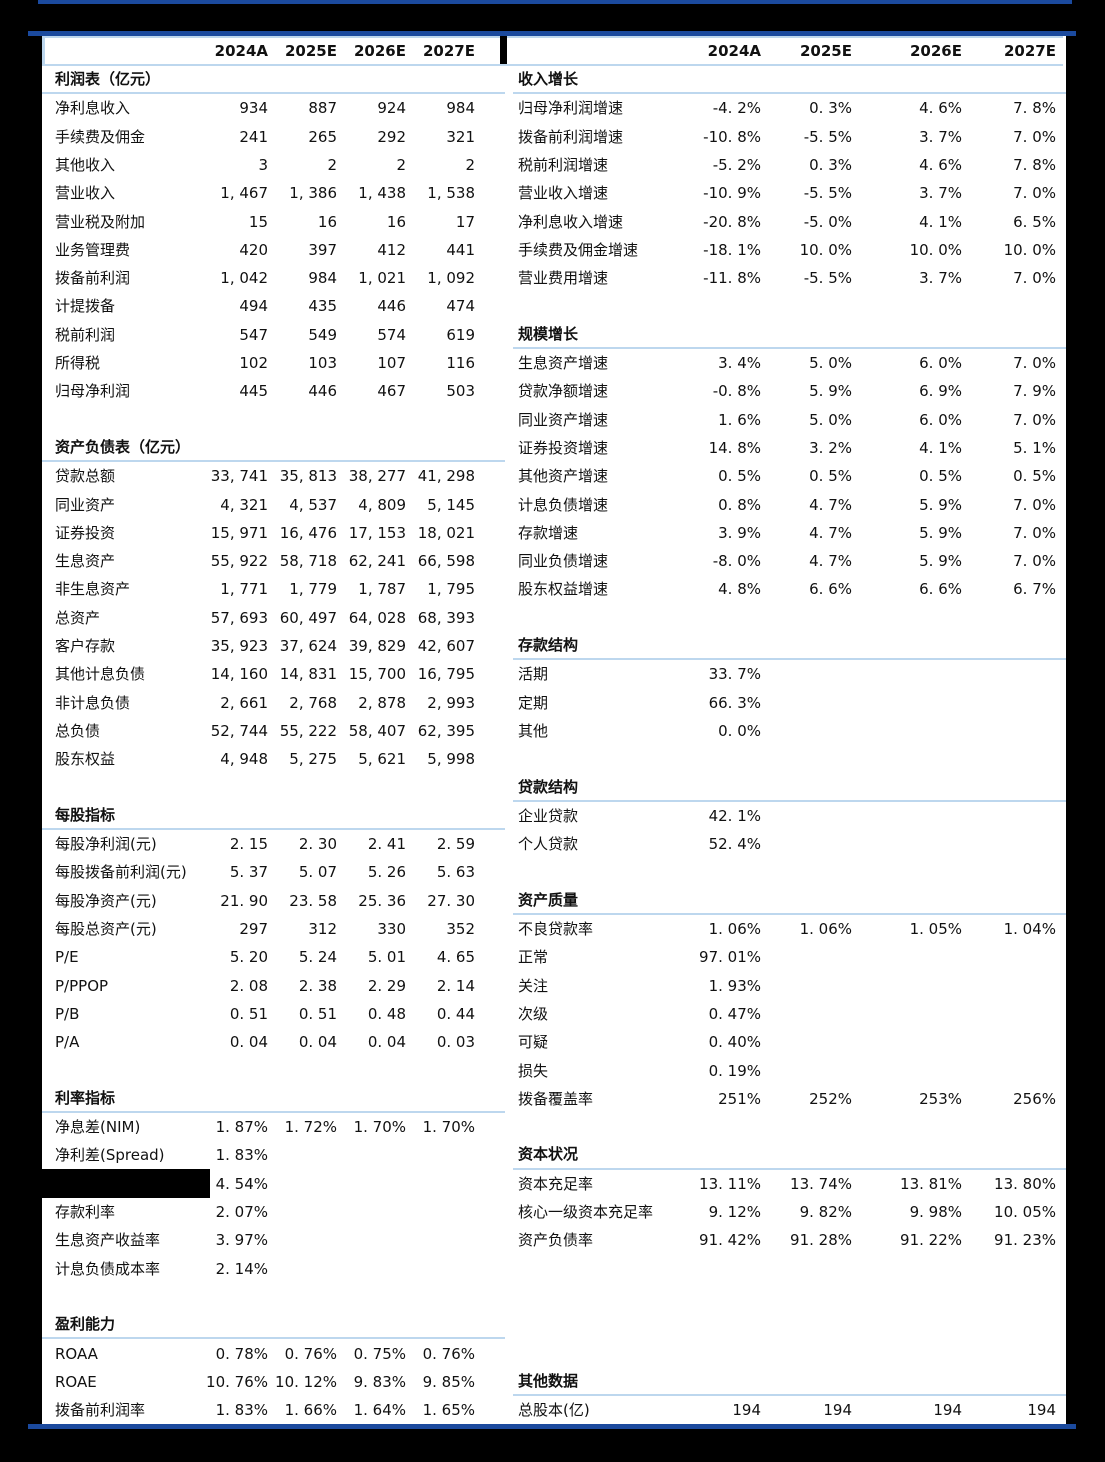  Describe the element at coordinates (248, 1013) in the screenshot. I see `value-cell-2024A: 0. 51` at that location.